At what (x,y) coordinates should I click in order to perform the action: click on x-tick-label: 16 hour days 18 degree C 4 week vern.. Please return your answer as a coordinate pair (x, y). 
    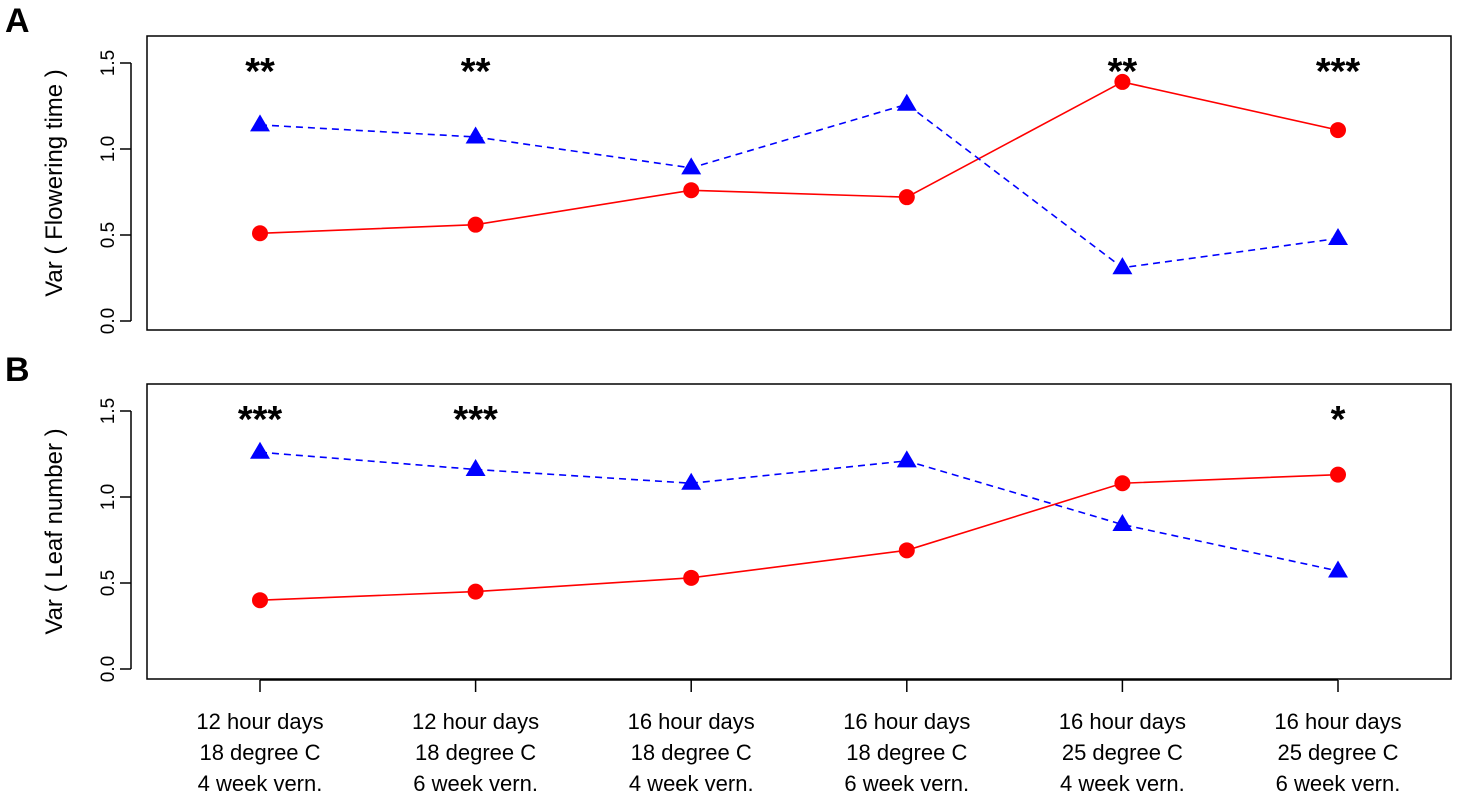
    Looking at the image, I should click on (691, 752).